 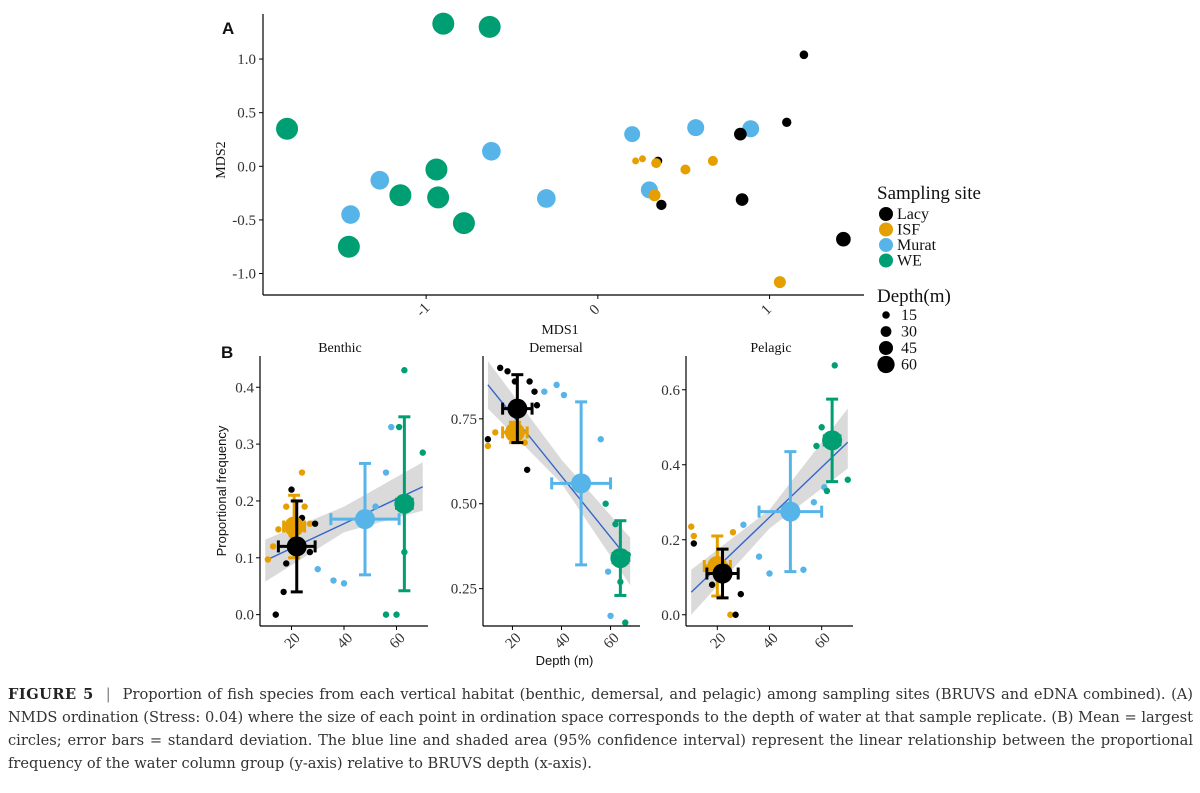 What do you see at coordinates (246, 167) in the screenshot?
I see `y-tick-label: 0.0` at bounding box center [246, 167].